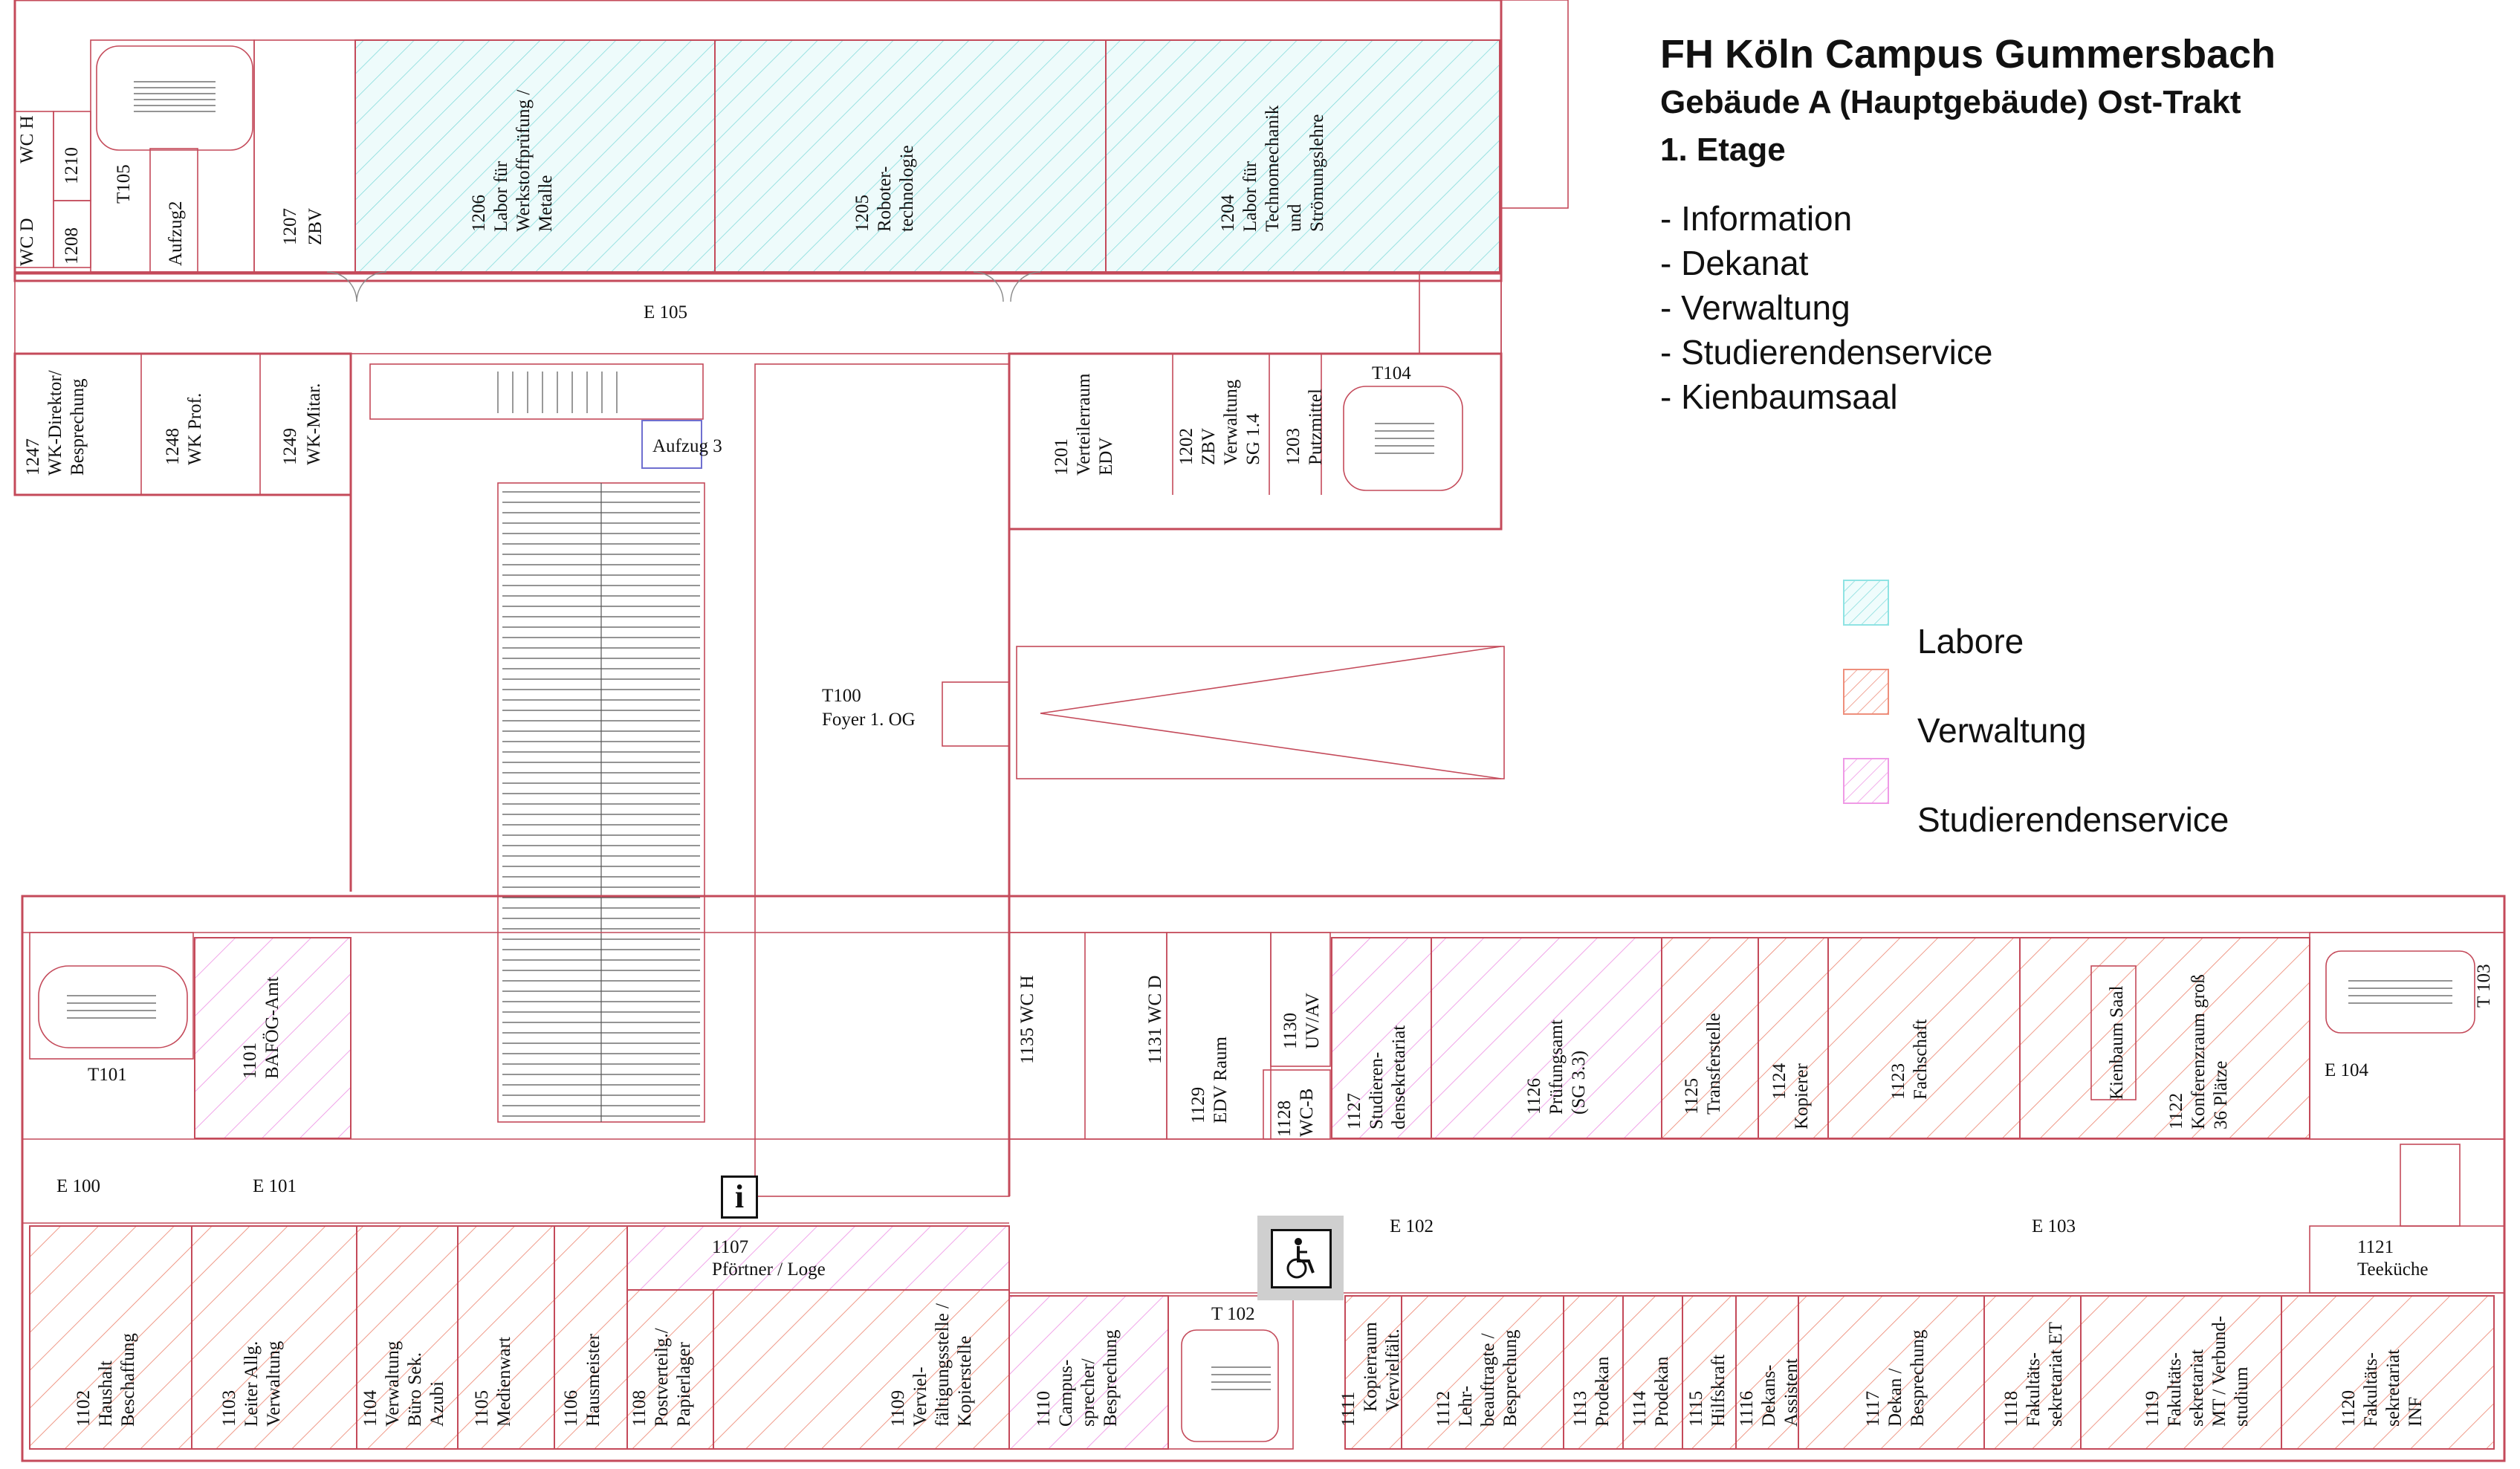 Image resolution: width=2520 pixels, height=1469 pixels. Describe the element at coordinates (1968, 55) in the screenshot. I see `map-title: FH Köln Campus Gummersbach` at that location.